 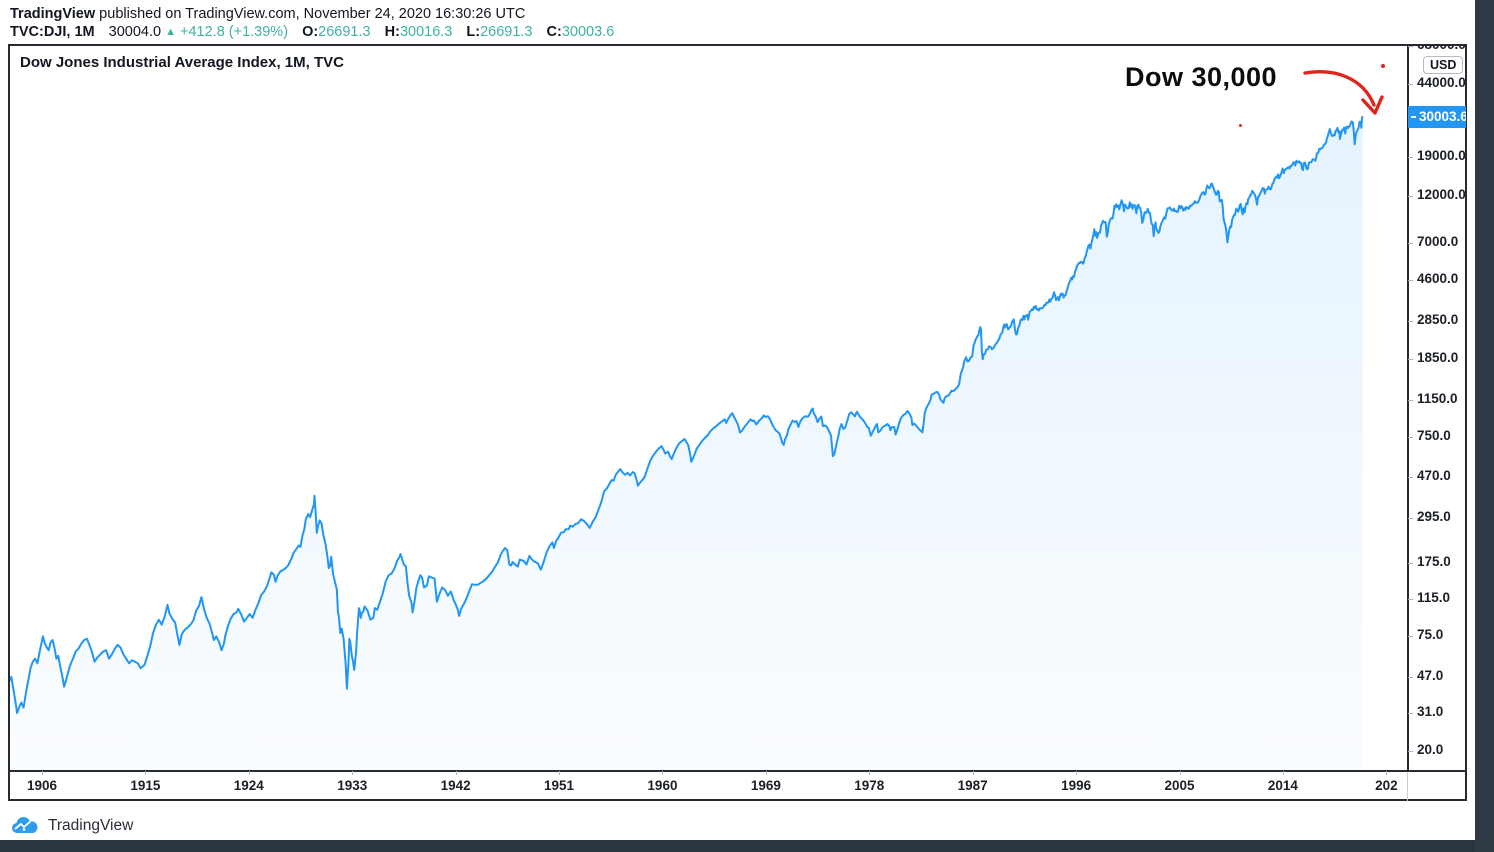 What do you see at coordinates (1441, 82) in the screenshot?
I see `y-tick-label: 44000.0` at bounding box center [1441, 82].